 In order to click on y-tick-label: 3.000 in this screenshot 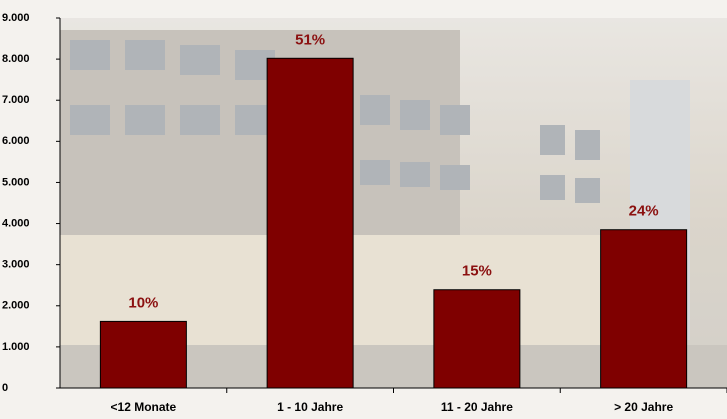, I will do `click(16, 265)`.